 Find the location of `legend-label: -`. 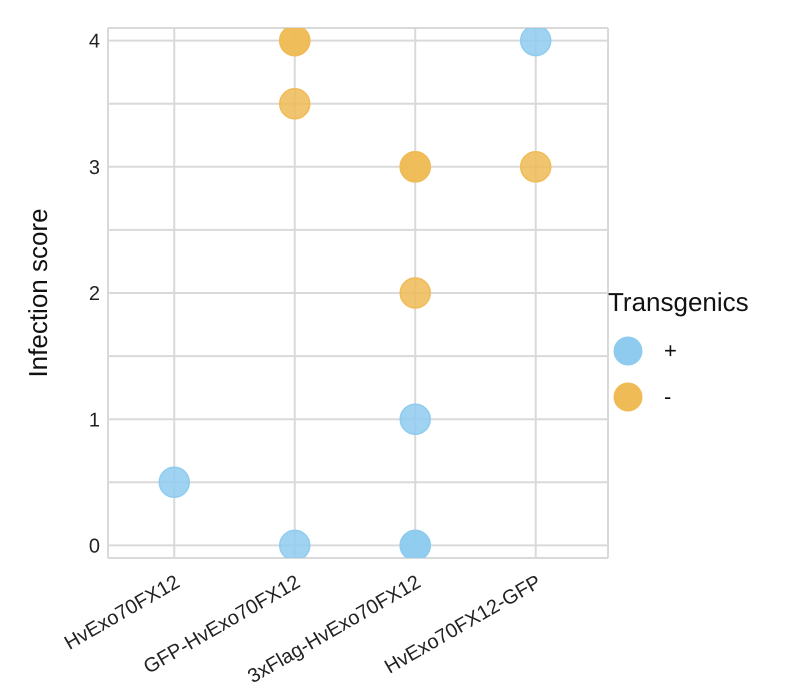

legend-label: - is located at coordinates (668, 397).